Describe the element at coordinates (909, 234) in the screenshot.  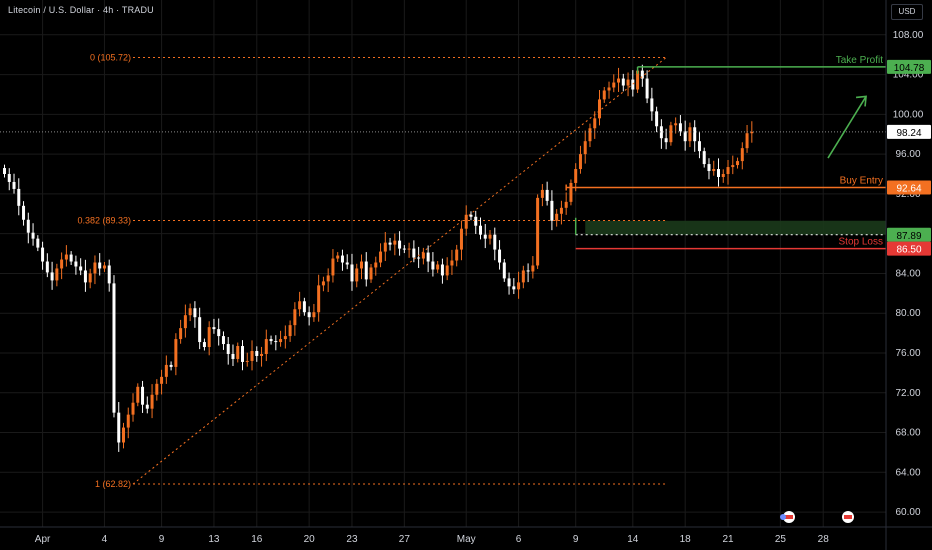
I see `zone-price-badge-bg` at that location.